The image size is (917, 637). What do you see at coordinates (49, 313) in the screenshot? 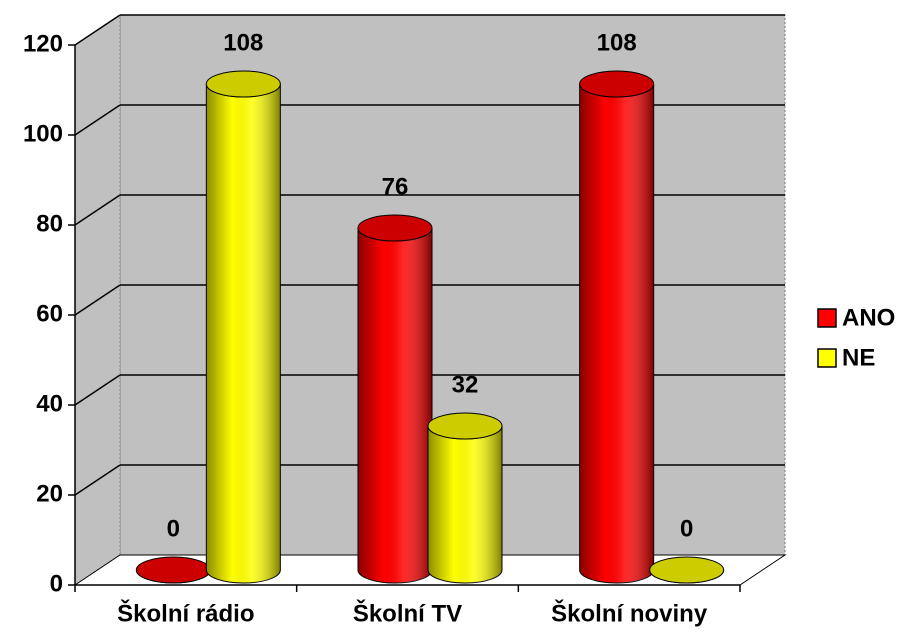
I see `y-tick-label: 60` at bounding box center [49, 313].